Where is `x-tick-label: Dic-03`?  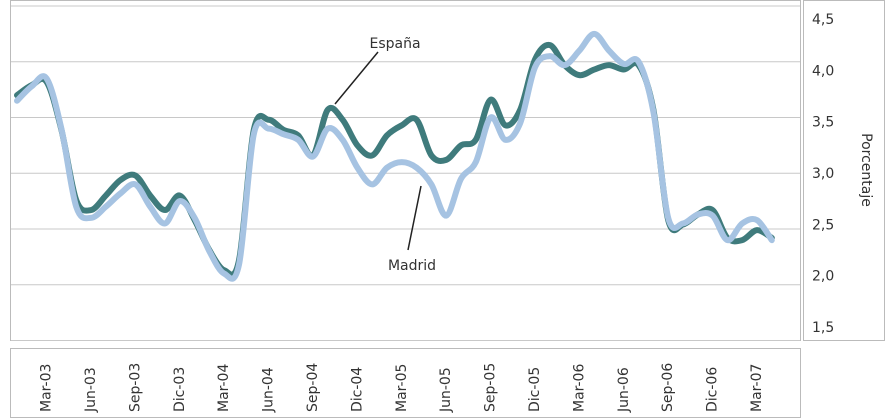 x-tick-label: Dic-03 is located at coordinates (180, 389).